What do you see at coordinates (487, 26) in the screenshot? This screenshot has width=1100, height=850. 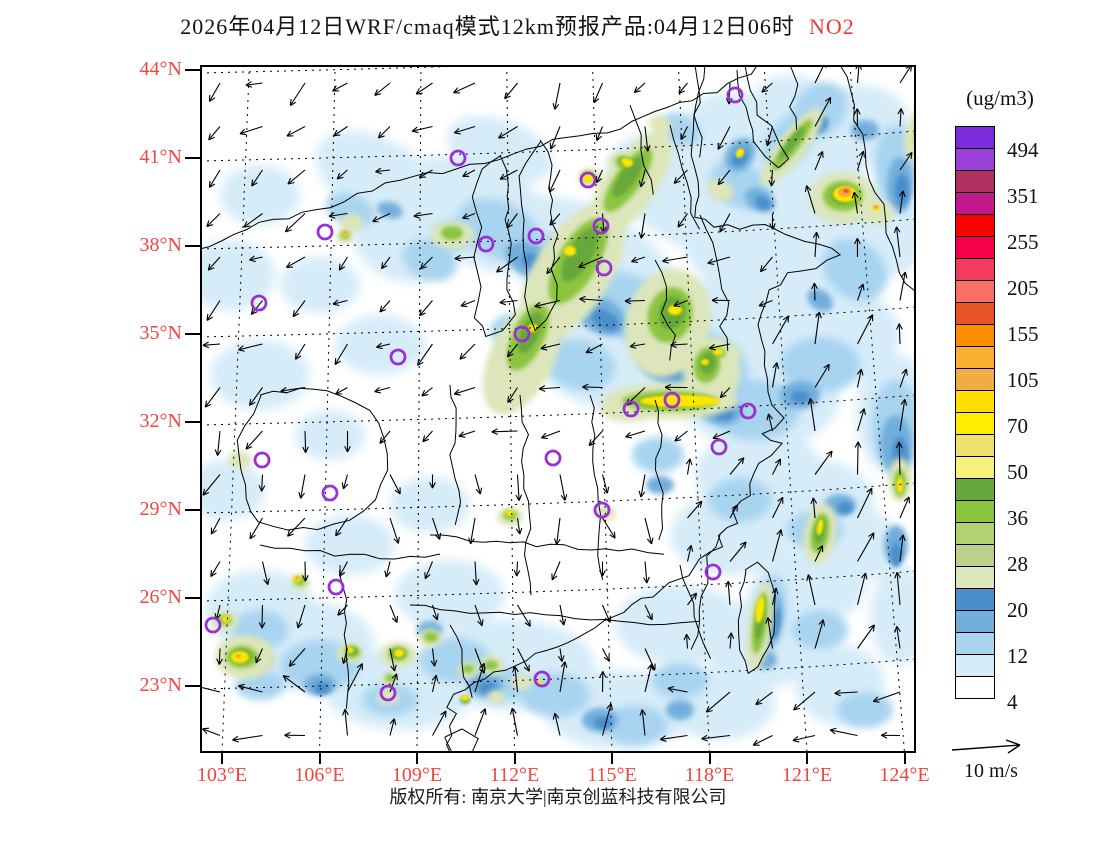 I see `title-text: 2026年04月12日WRF/cmaq模式12km预报产品:04月12日06时` at bounding box center [487, 26].